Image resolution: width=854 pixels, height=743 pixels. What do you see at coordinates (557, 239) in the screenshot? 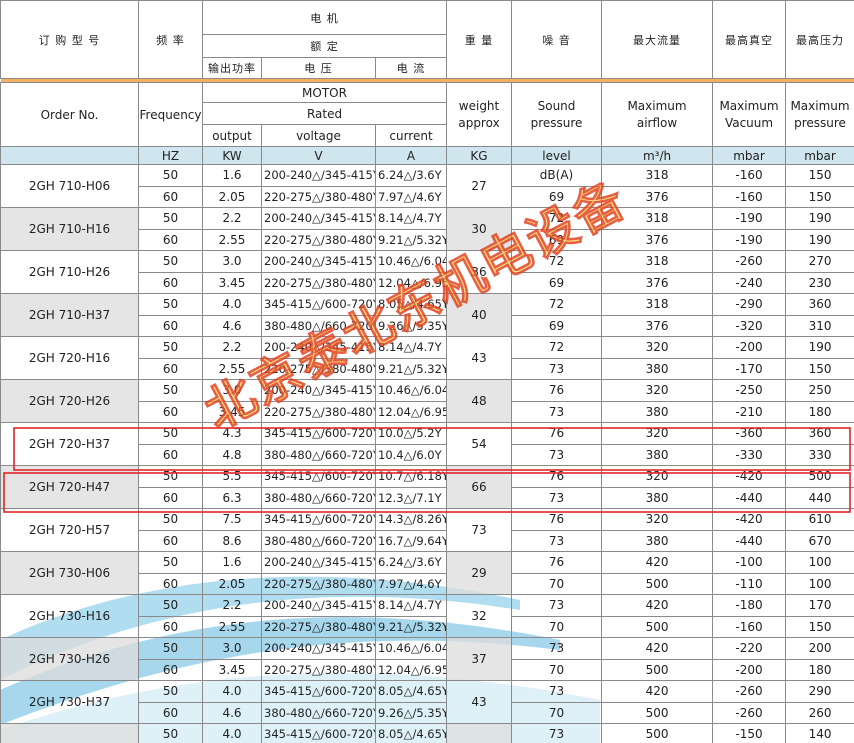
I see `value-cell: 69` at bounding box center [557, 239].